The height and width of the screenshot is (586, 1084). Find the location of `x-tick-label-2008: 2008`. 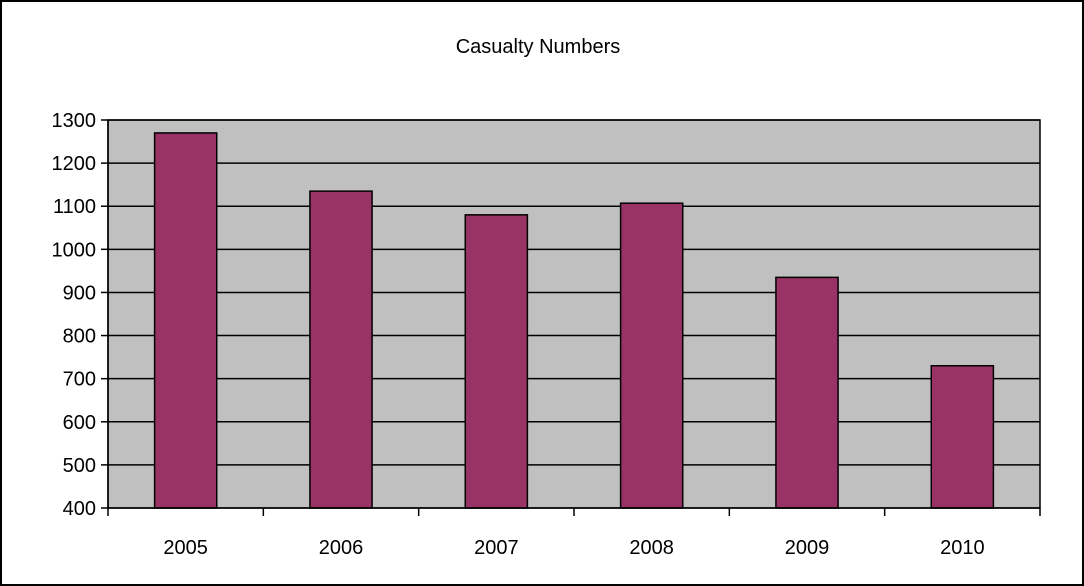

x-tick-label-2008: 2008 is located at coordinates (651, 548).